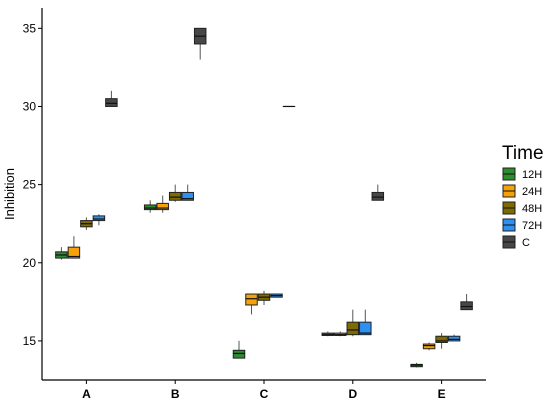  I want to click on x-tick-label: C, so click(264, 394).